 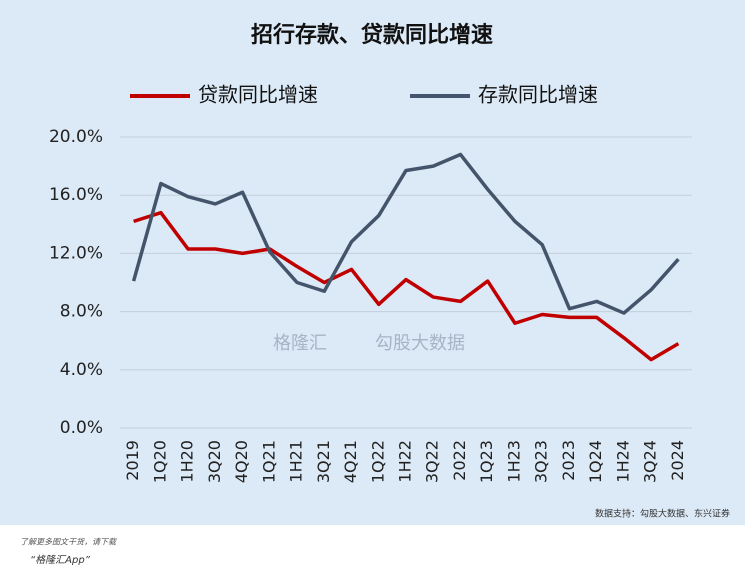 I want to click on x-tick-label: 3Q23, so click(x=541, y=461).